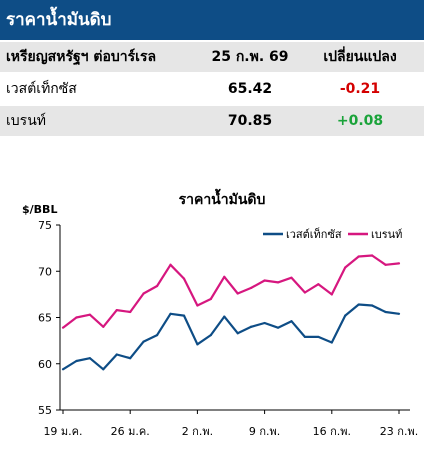 The image size is (433, 454). What do you see at coordinates (62, 431) in the screenshot?
I see `x-tick-label: 19 ม.ค.` at bounding box center [62, 431].